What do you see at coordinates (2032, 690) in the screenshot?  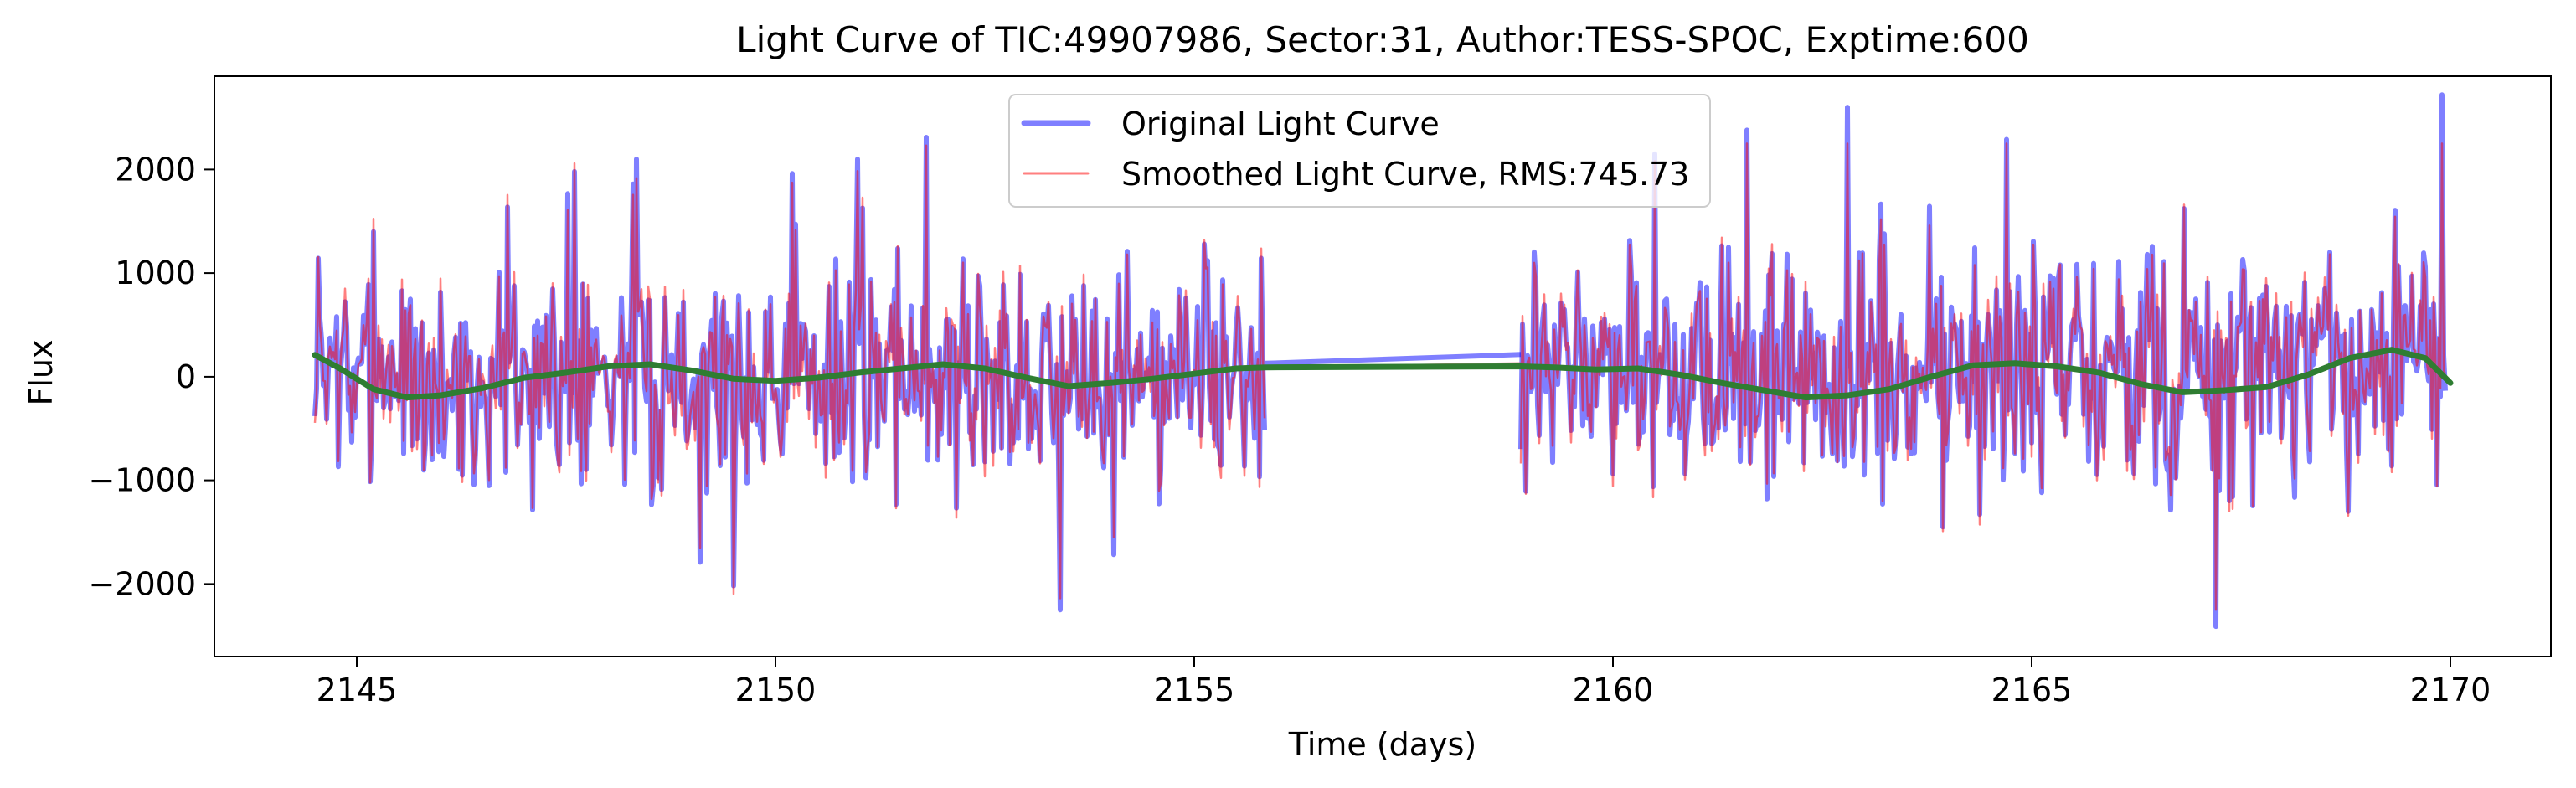 I see `x-tick-label: 2165` at bounding box center [2032, 690].